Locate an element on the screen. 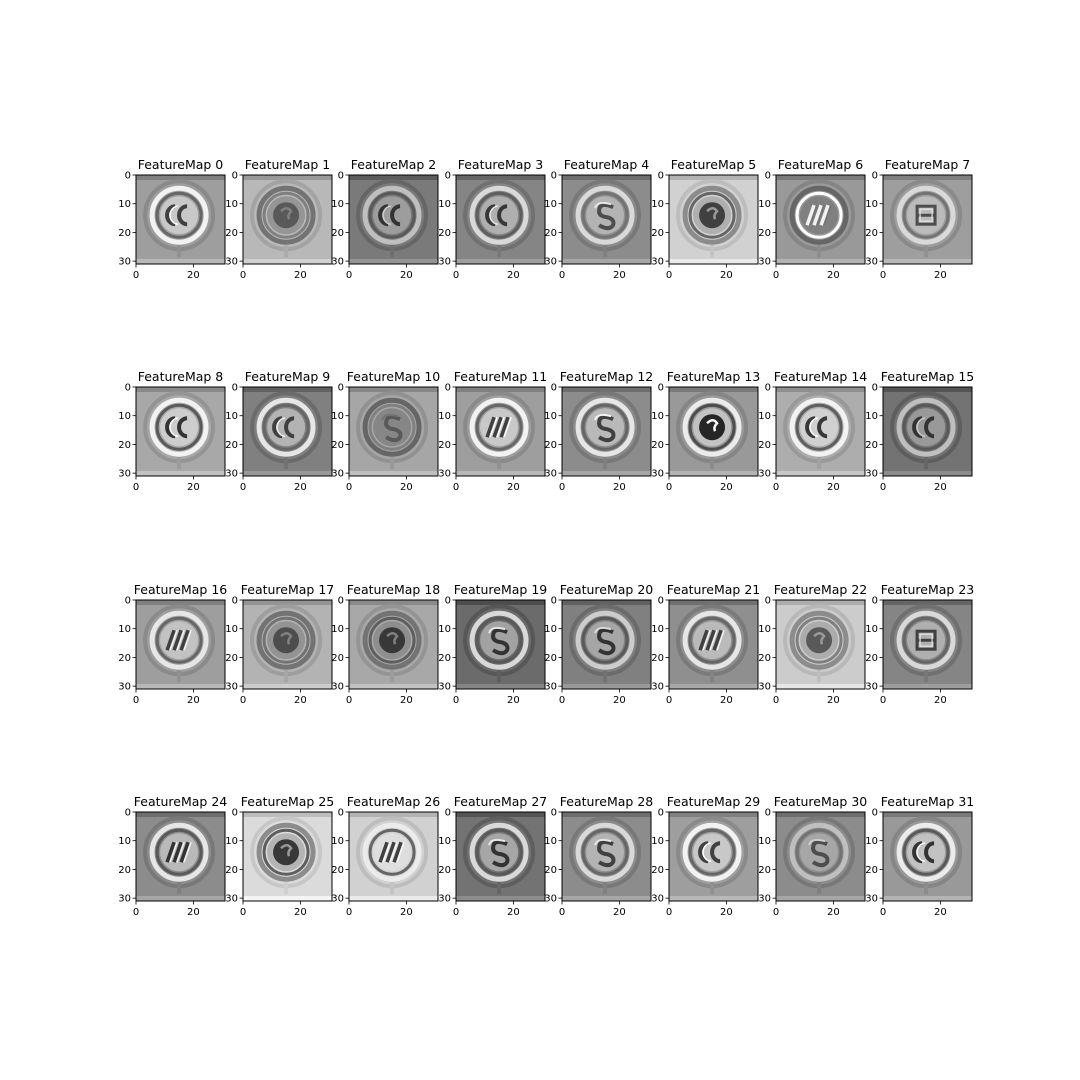 The height and width of the screenshot is (1080, 1080). panel-title: FeatureMap 3 is located at coordinates (501, 164).